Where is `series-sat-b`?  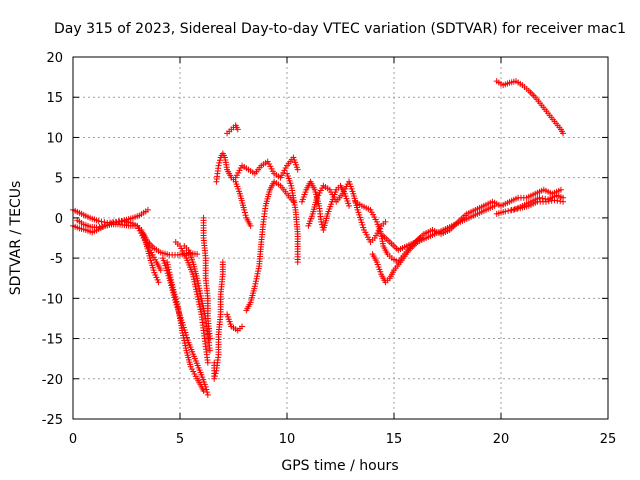
series-sat-b is located at coordinates (116, 253).